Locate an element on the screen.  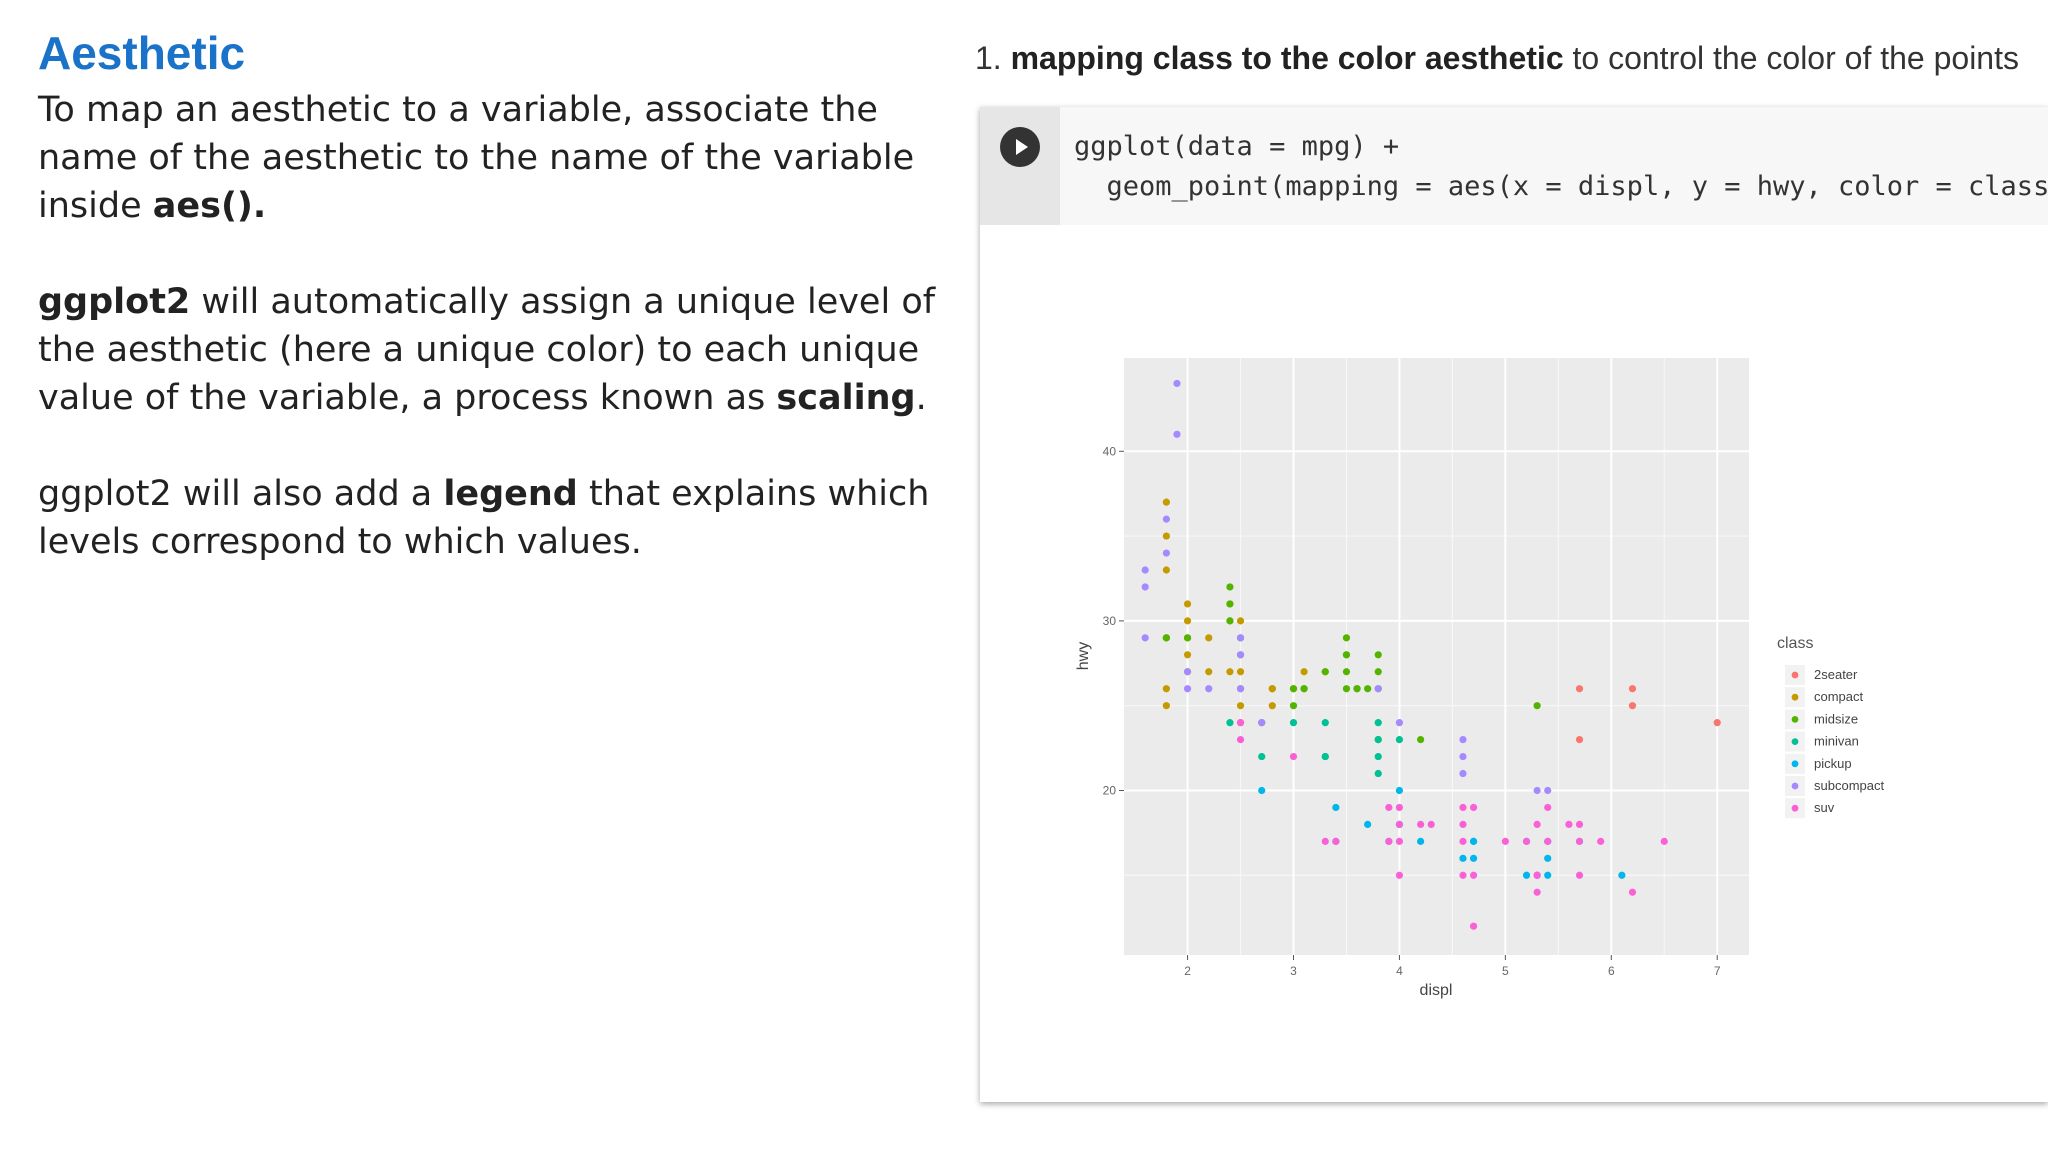
legend-title: class is located at coordinates (1795, 643).